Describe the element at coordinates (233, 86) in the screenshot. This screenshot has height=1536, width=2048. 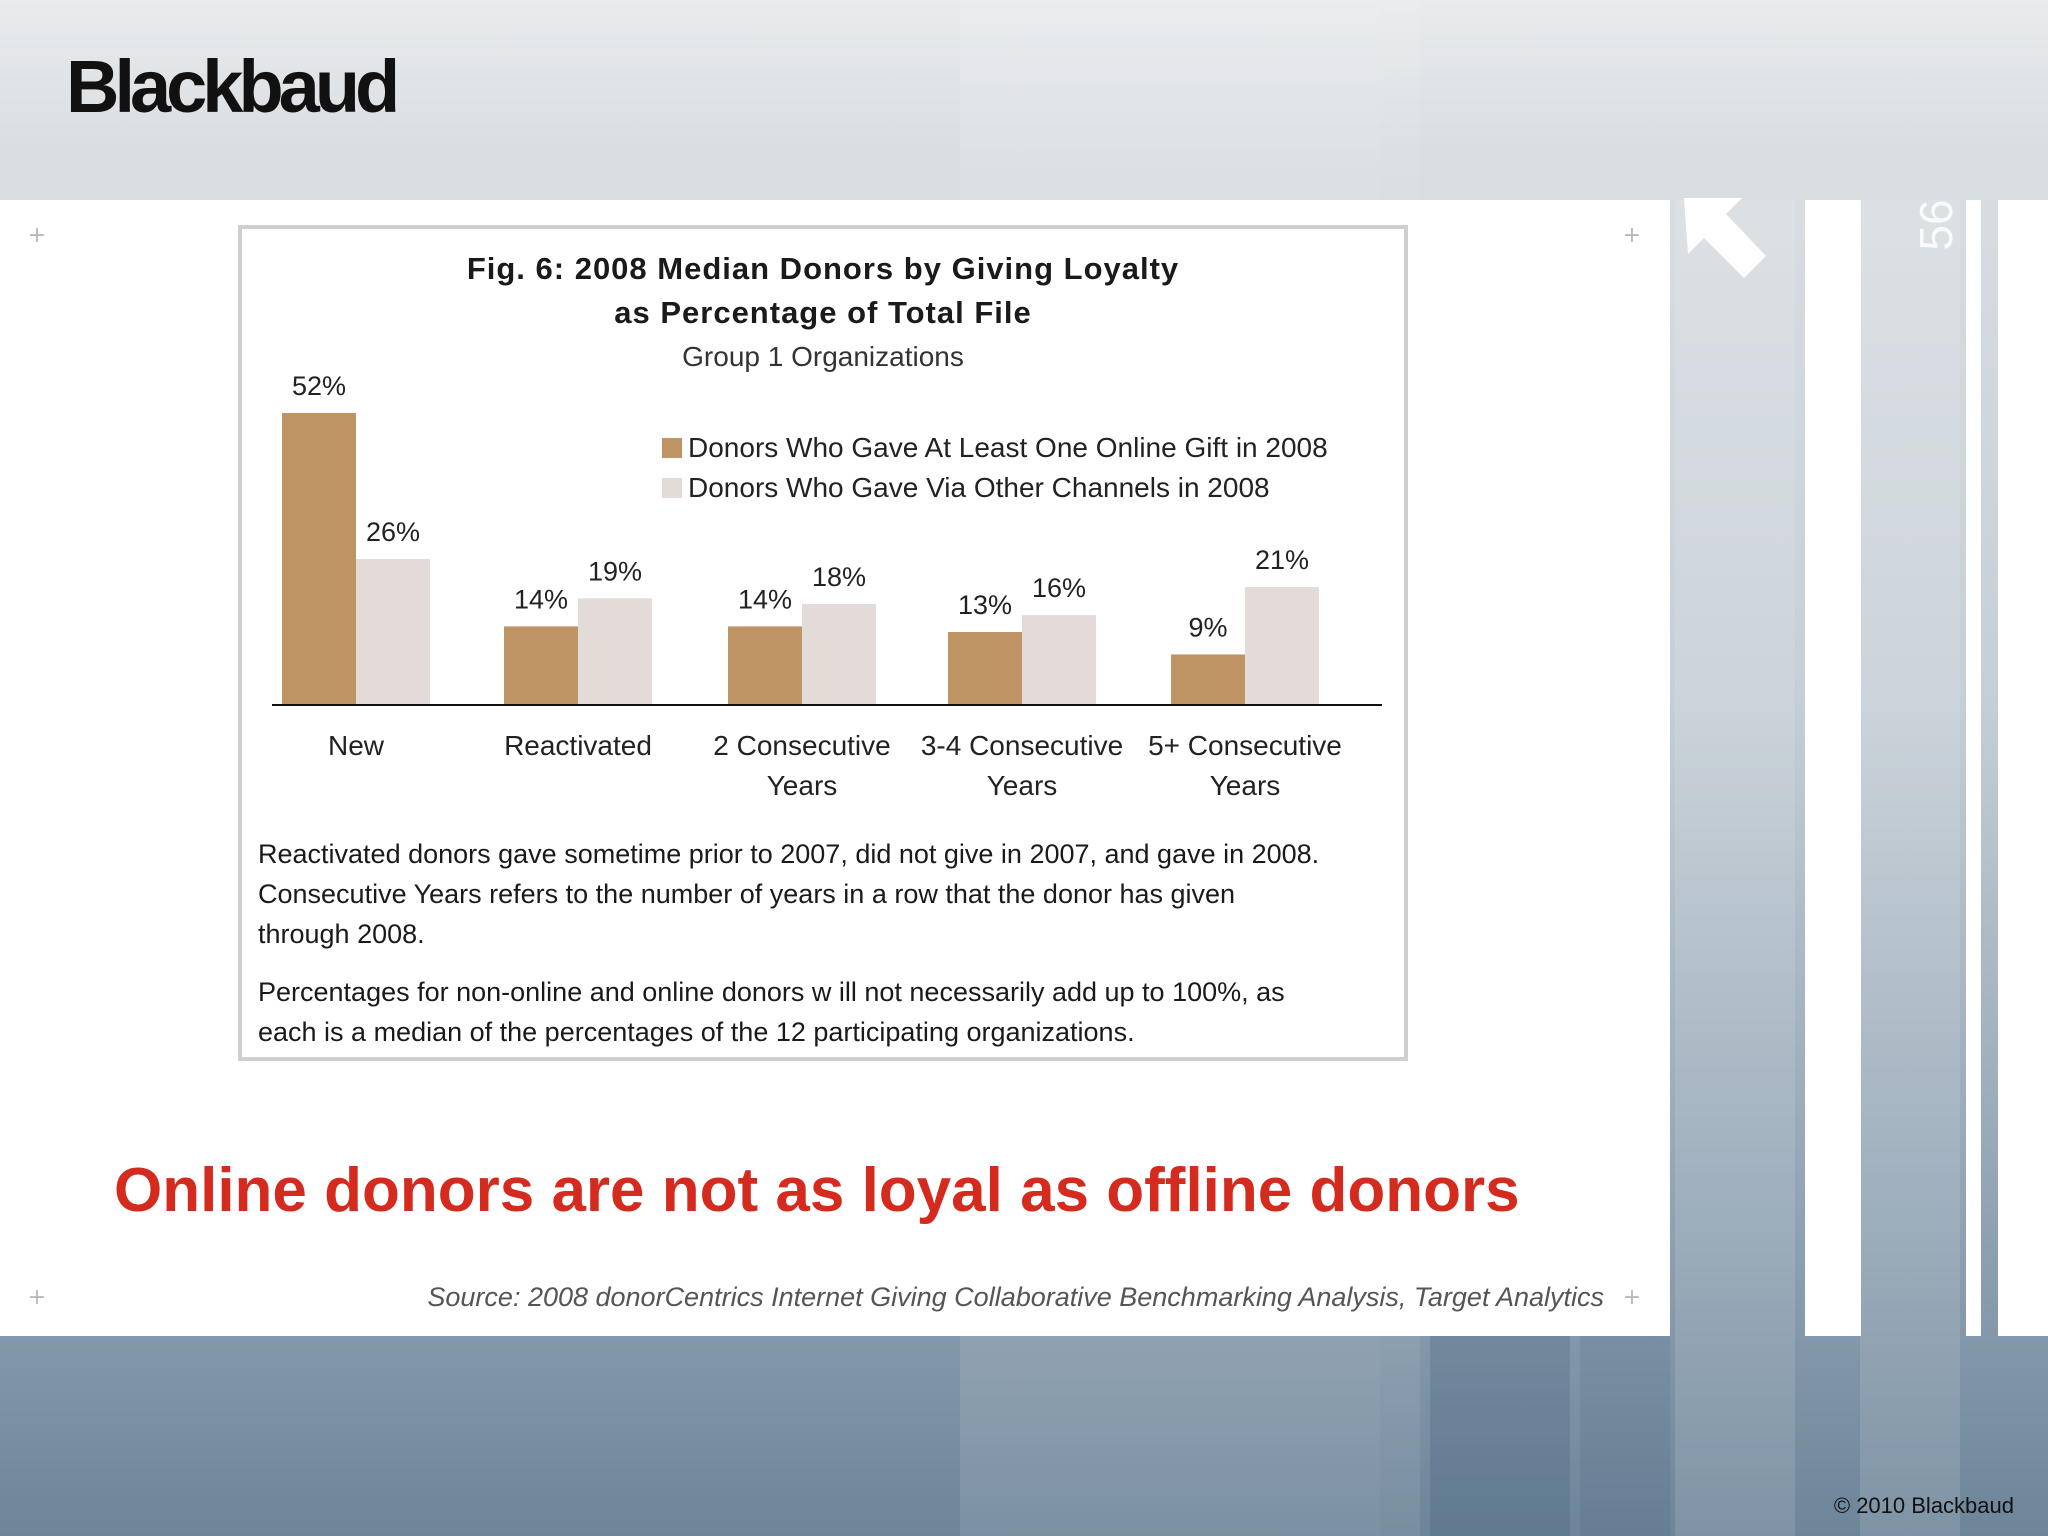
I see `blackbaud-logo: Blackbaud` at that location.